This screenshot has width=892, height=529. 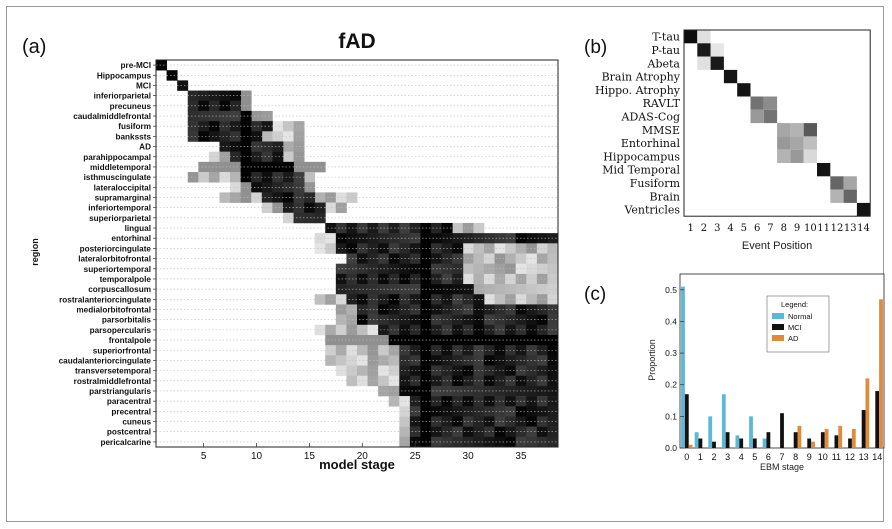 What do you see at coordinates (781, 457) in the screenshot?
I see `x-tick-label-c: 7` at bounding box center [781, 457].